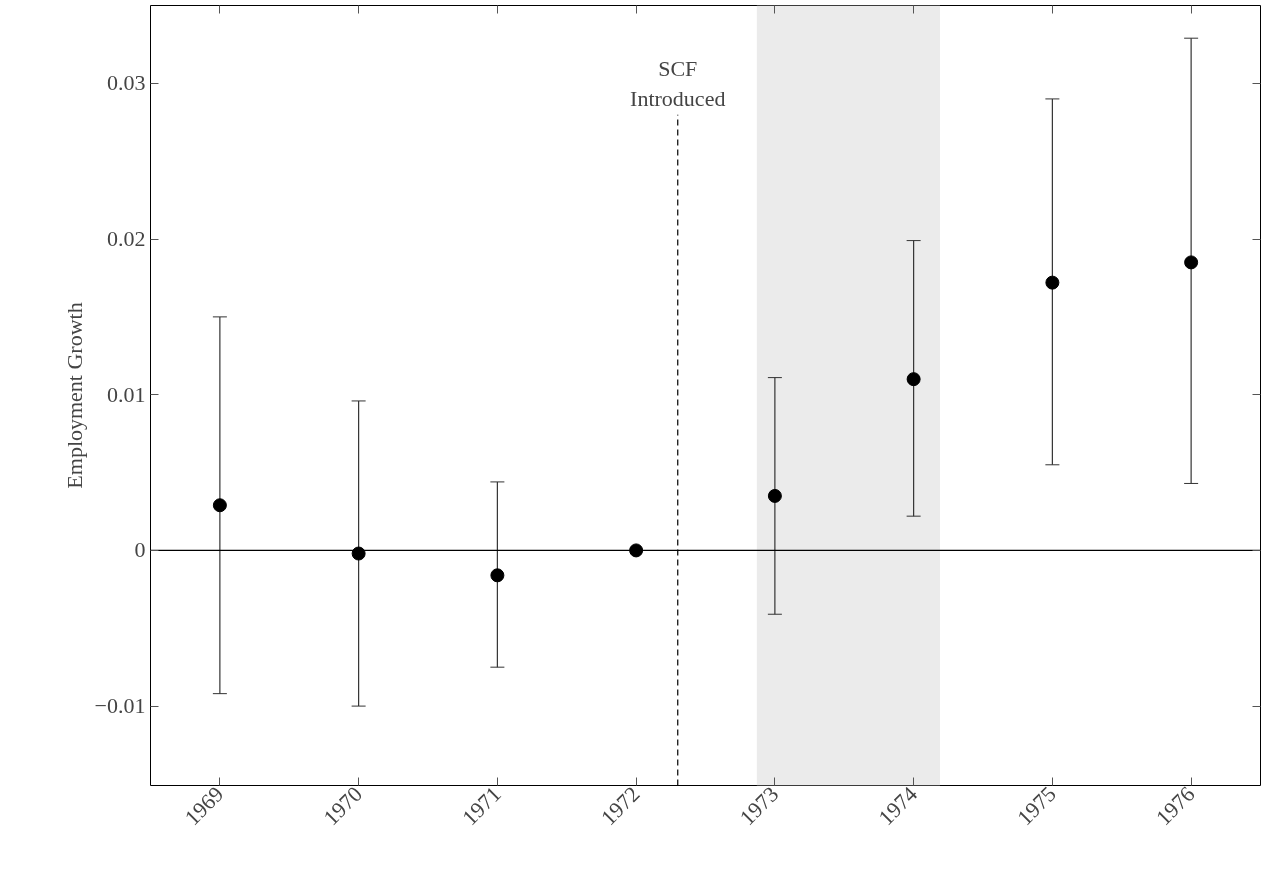 The image size is (1281, 871). I want to click on y-axis-title: Employment Growth, so click(74, 395).